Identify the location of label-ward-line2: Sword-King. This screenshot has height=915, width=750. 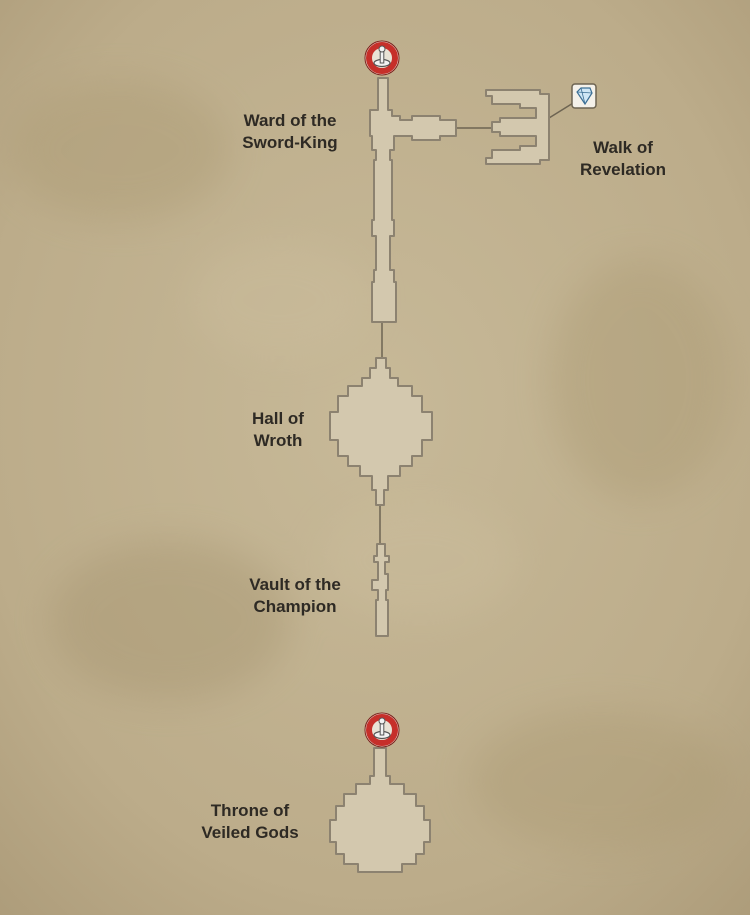
(290, 142).